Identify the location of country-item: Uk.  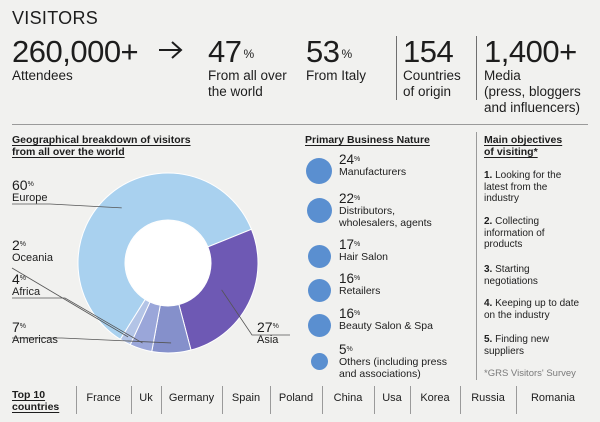
(146, 398).